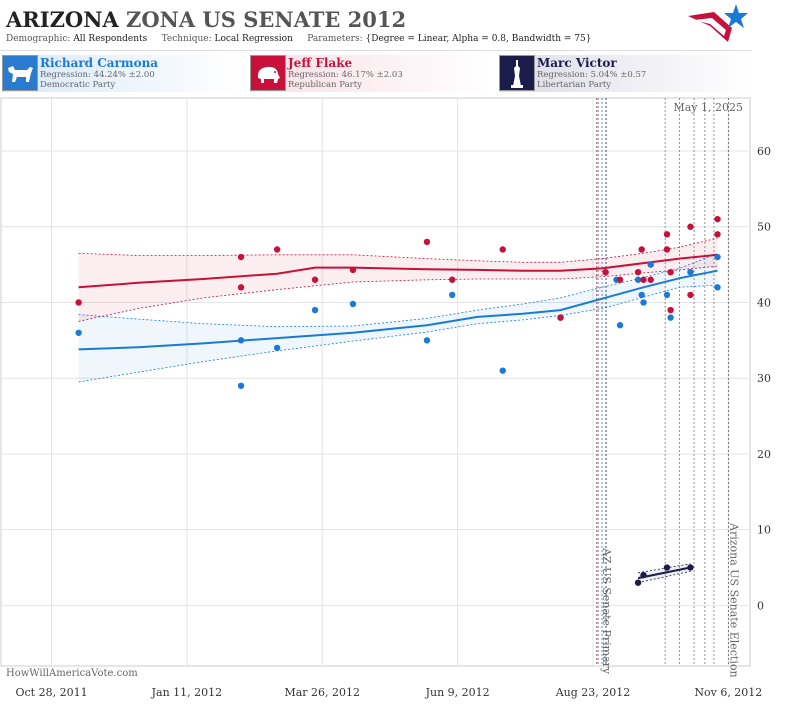 Image resolution: width=789 pixels, height=704 pixels. What do you see at coordinates (38, 39) in the screenshot?
I see `demographic-label: Demographic:` at bounding box center [38, 39].